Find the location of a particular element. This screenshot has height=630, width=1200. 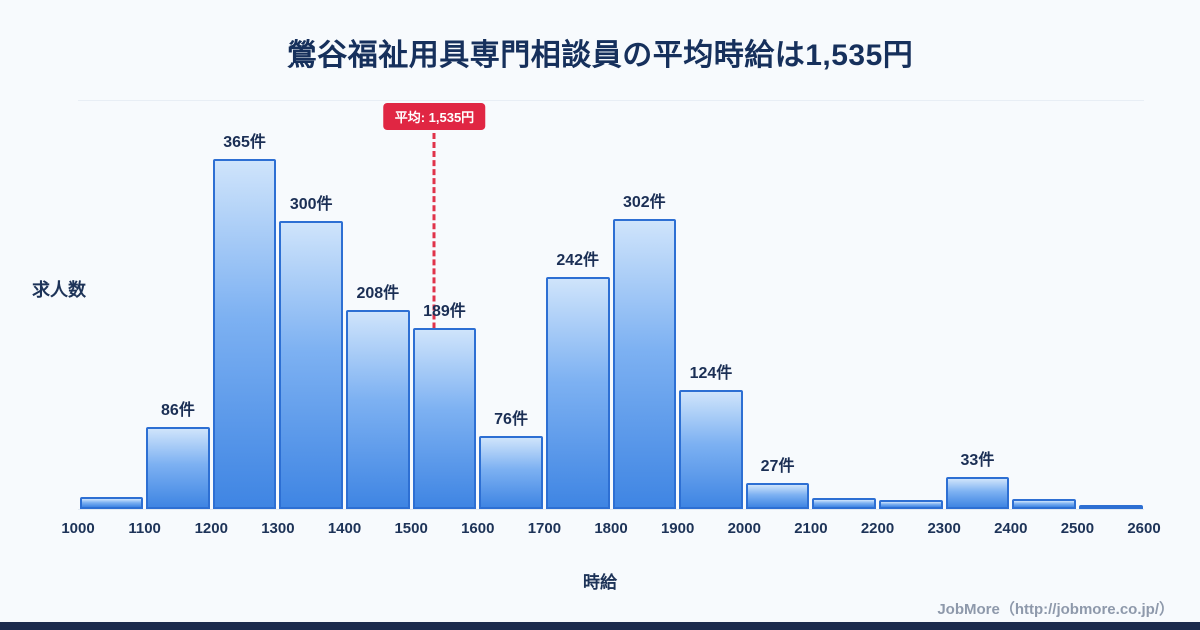

x-tick-label: 2000 is located at coordinates (744, 528).